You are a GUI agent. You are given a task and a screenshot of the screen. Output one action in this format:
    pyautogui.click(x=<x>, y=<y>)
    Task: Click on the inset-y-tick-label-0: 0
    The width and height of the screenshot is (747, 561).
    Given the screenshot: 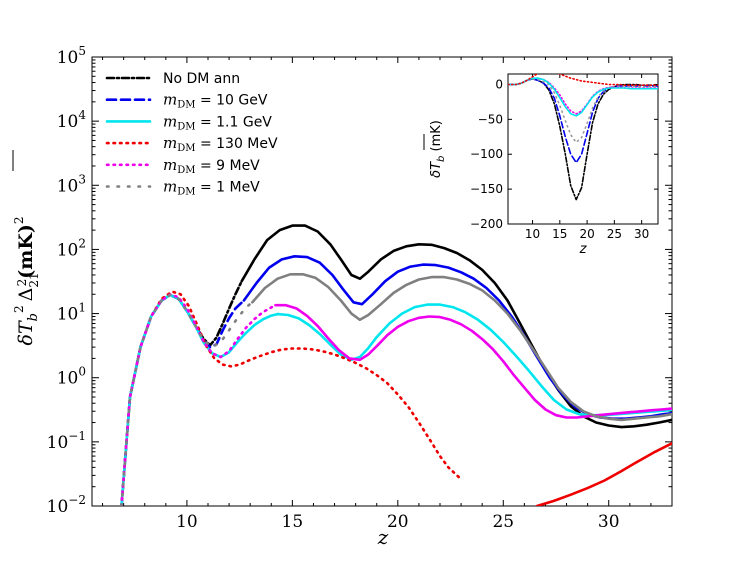 What is the action you would take?
    pyautogui.click(x=499, y=84)
    